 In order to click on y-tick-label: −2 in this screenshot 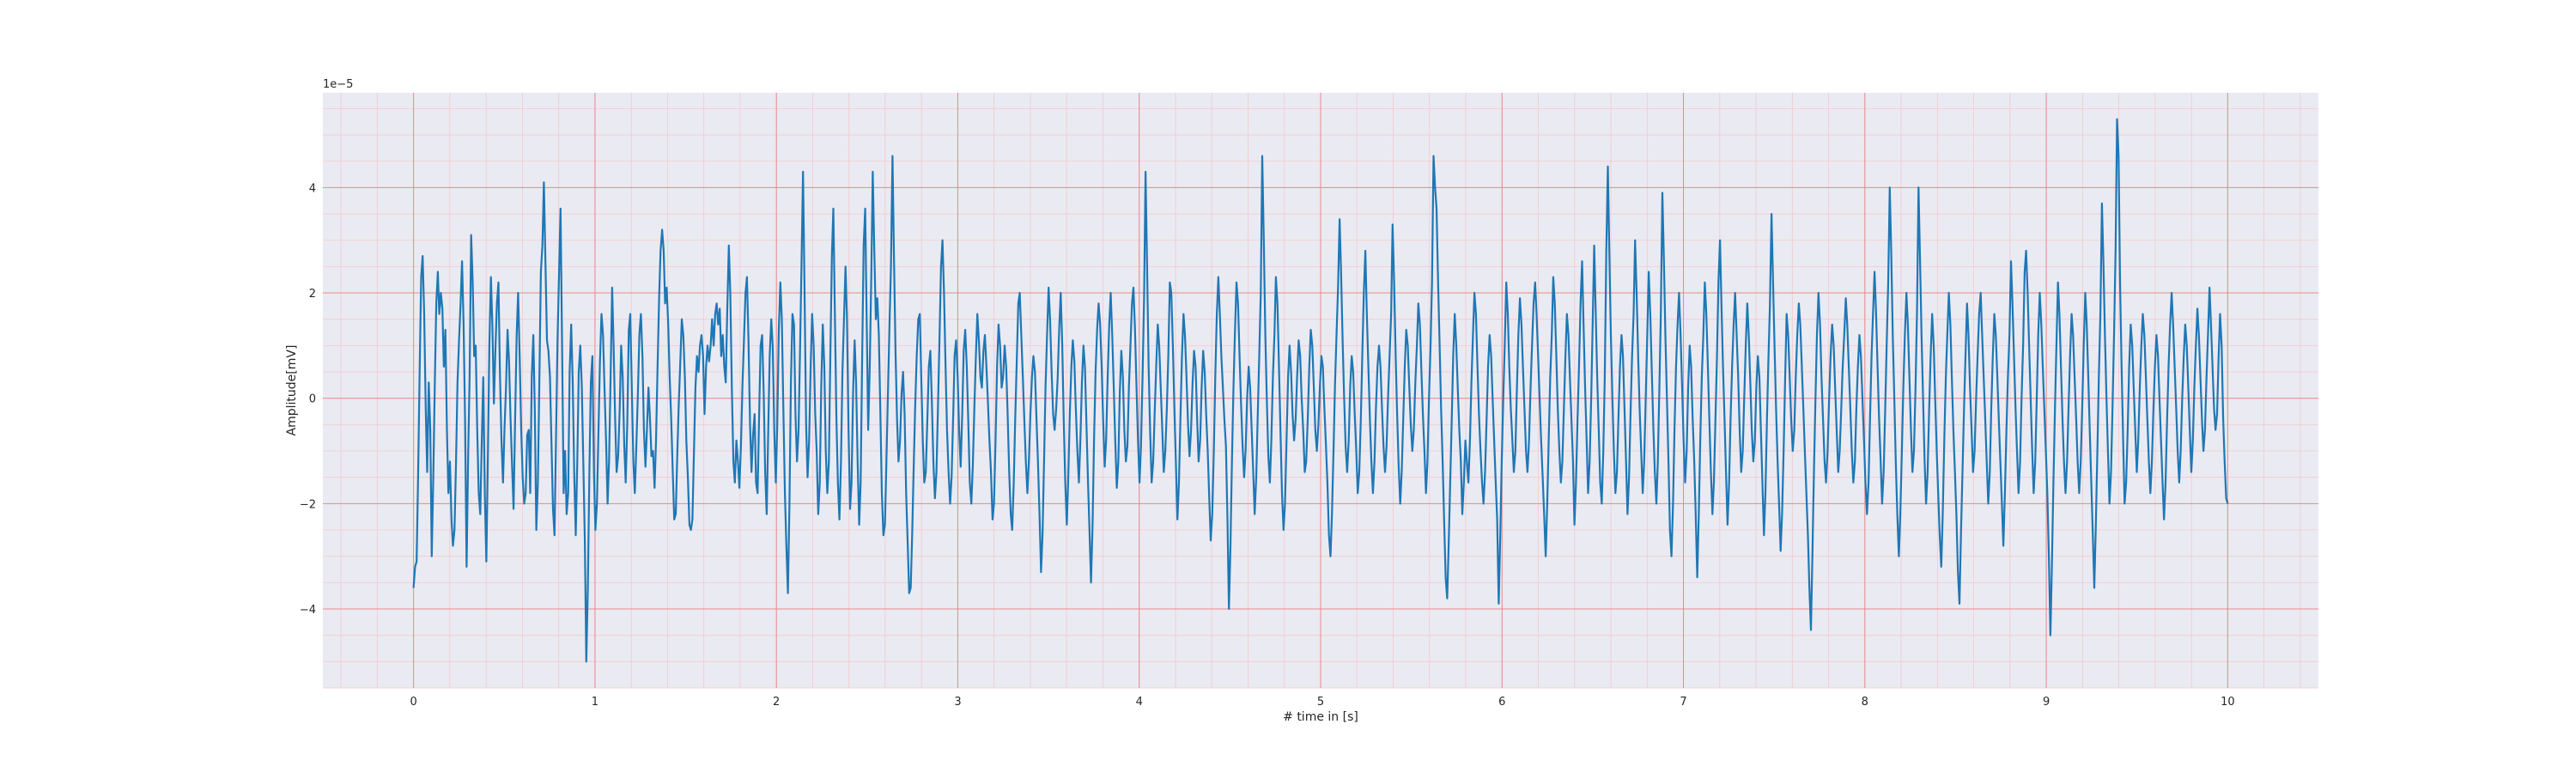, I will do `click(308, 504)`.